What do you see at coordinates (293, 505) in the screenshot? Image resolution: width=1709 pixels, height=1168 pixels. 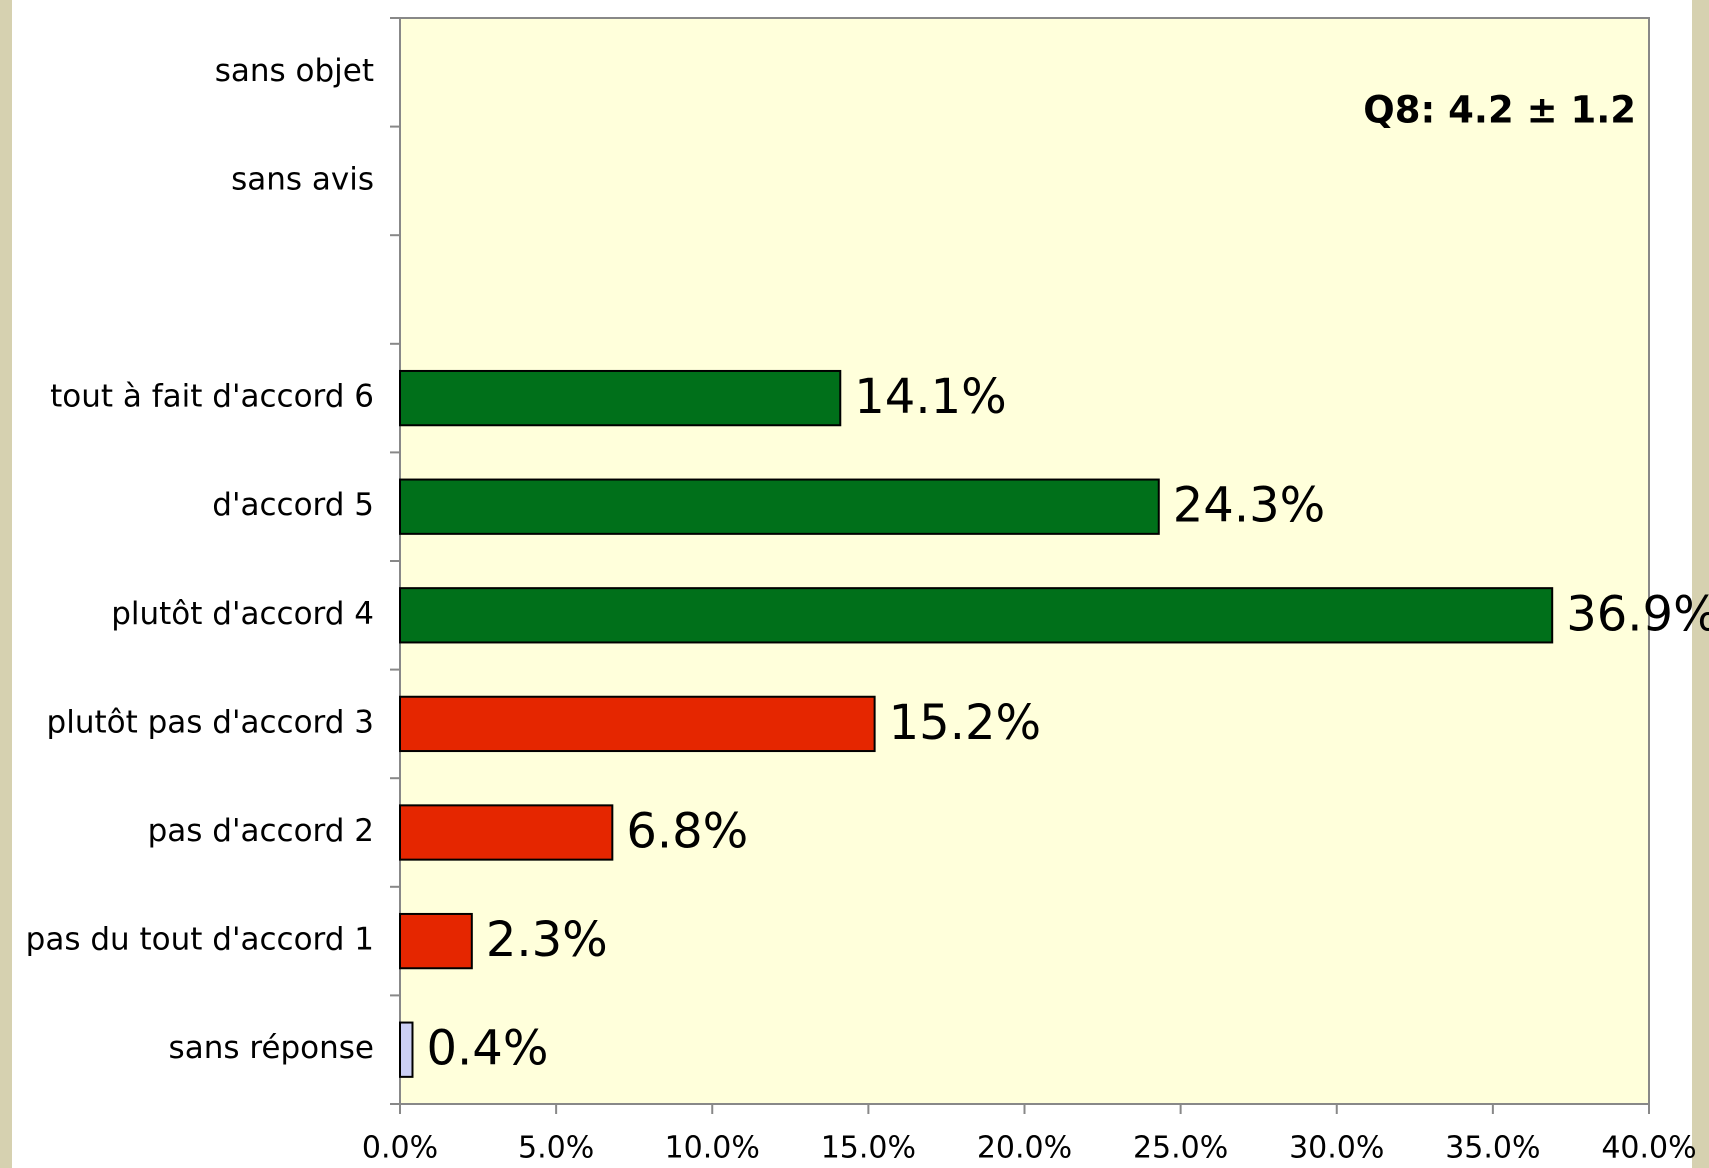 I see `y-tick-label: d'accord 5` at bounding box center [293, 505].